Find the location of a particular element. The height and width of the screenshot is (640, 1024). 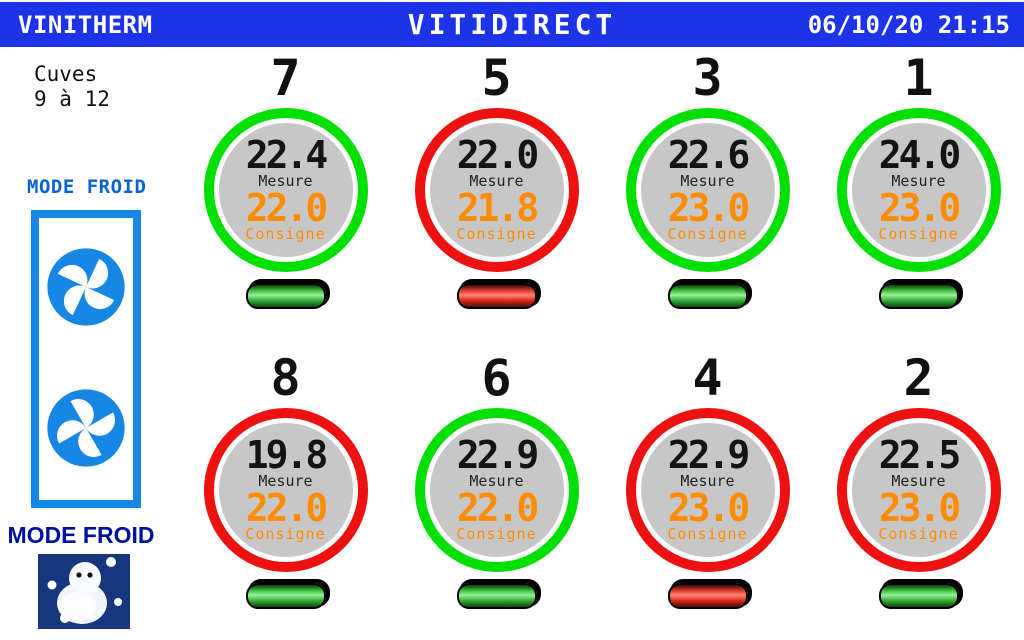

tank-disc: 22.4 Mesure 22.0 Consigne is located at coordinates (285, 190).